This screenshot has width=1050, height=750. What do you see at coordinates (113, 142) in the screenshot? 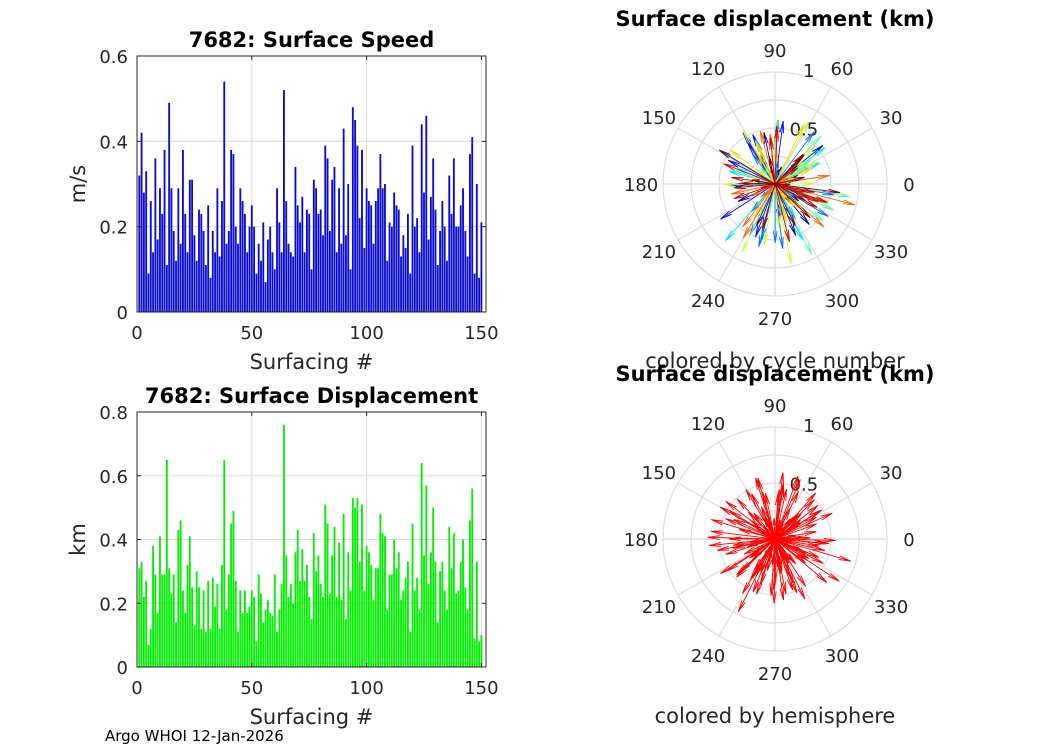
I see `y-tick-label: 0.4` at bounding box center [113, 142].